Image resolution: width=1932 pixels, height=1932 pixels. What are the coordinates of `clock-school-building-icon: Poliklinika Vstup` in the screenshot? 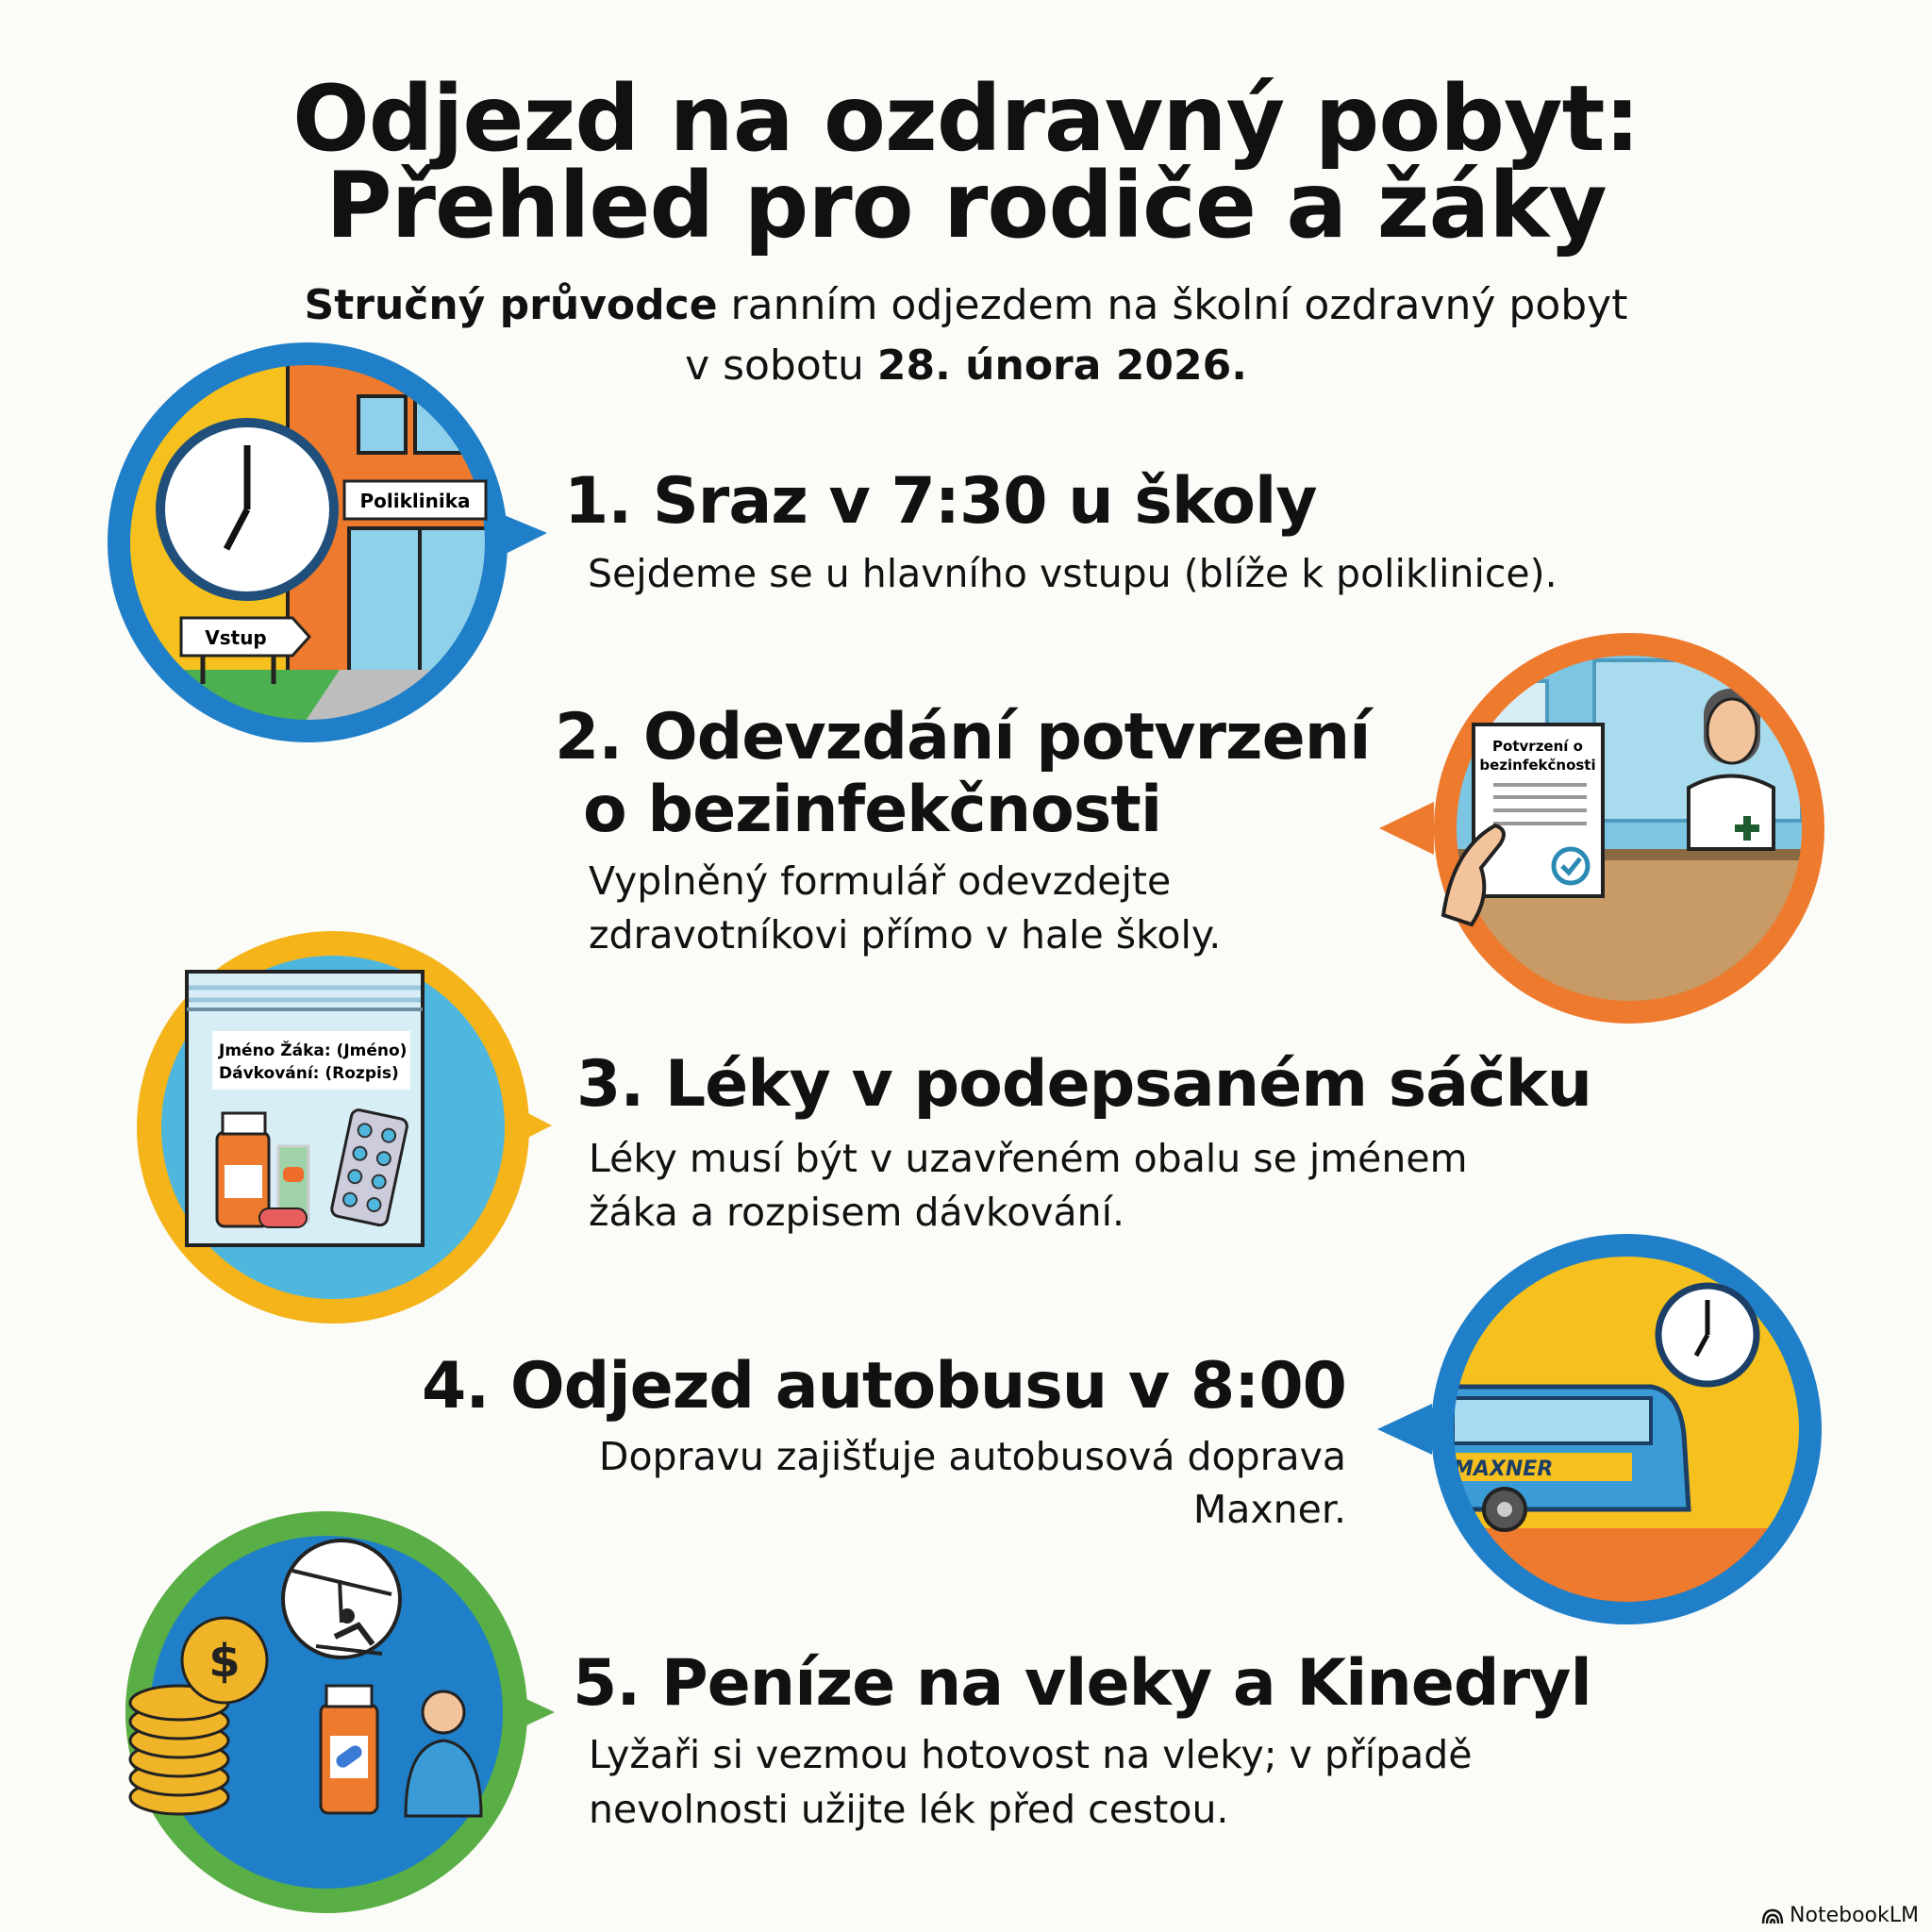 It's located at (328, 542).